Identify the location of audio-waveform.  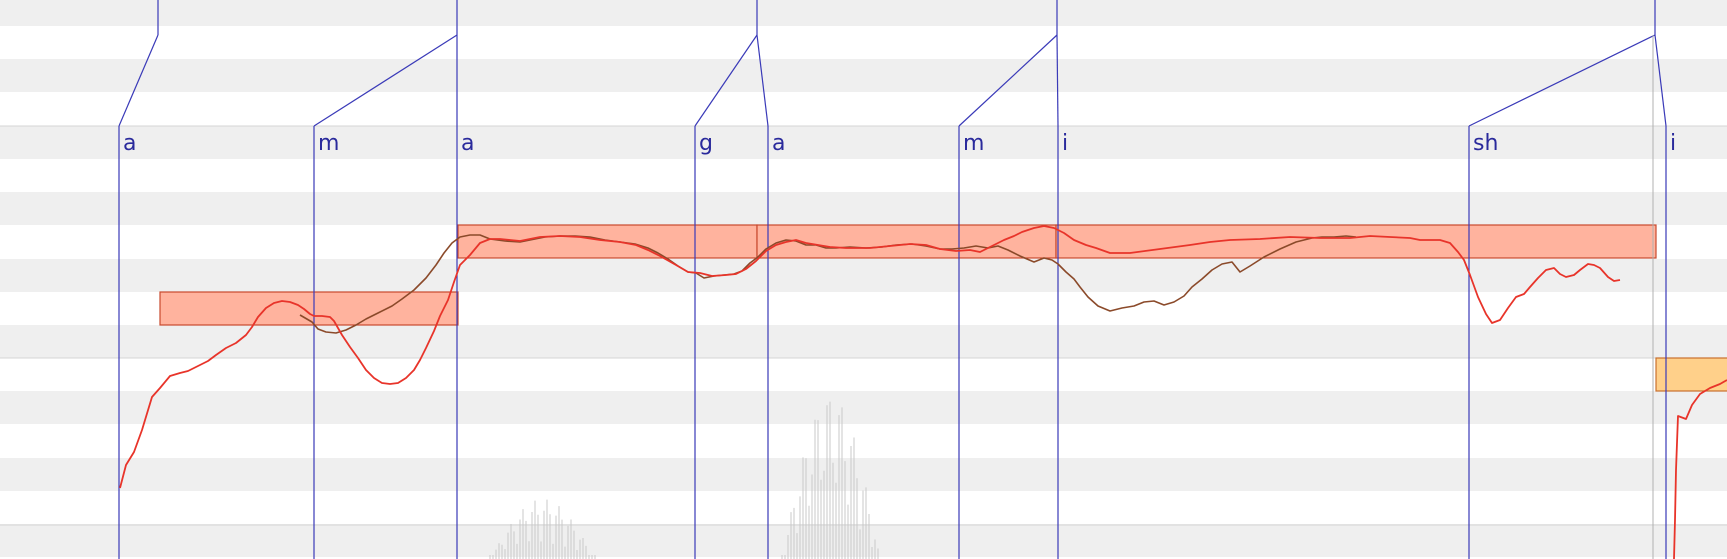
(684, 480).